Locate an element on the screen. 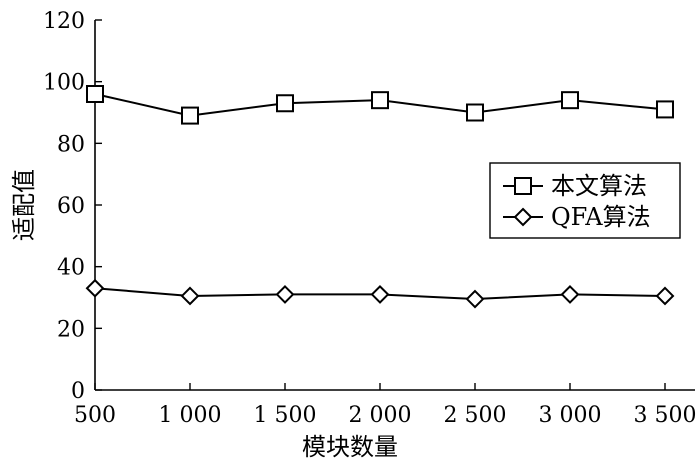 The height and width of the screenshot is (467, 700). legend-box is located at coordinates (585, 200).